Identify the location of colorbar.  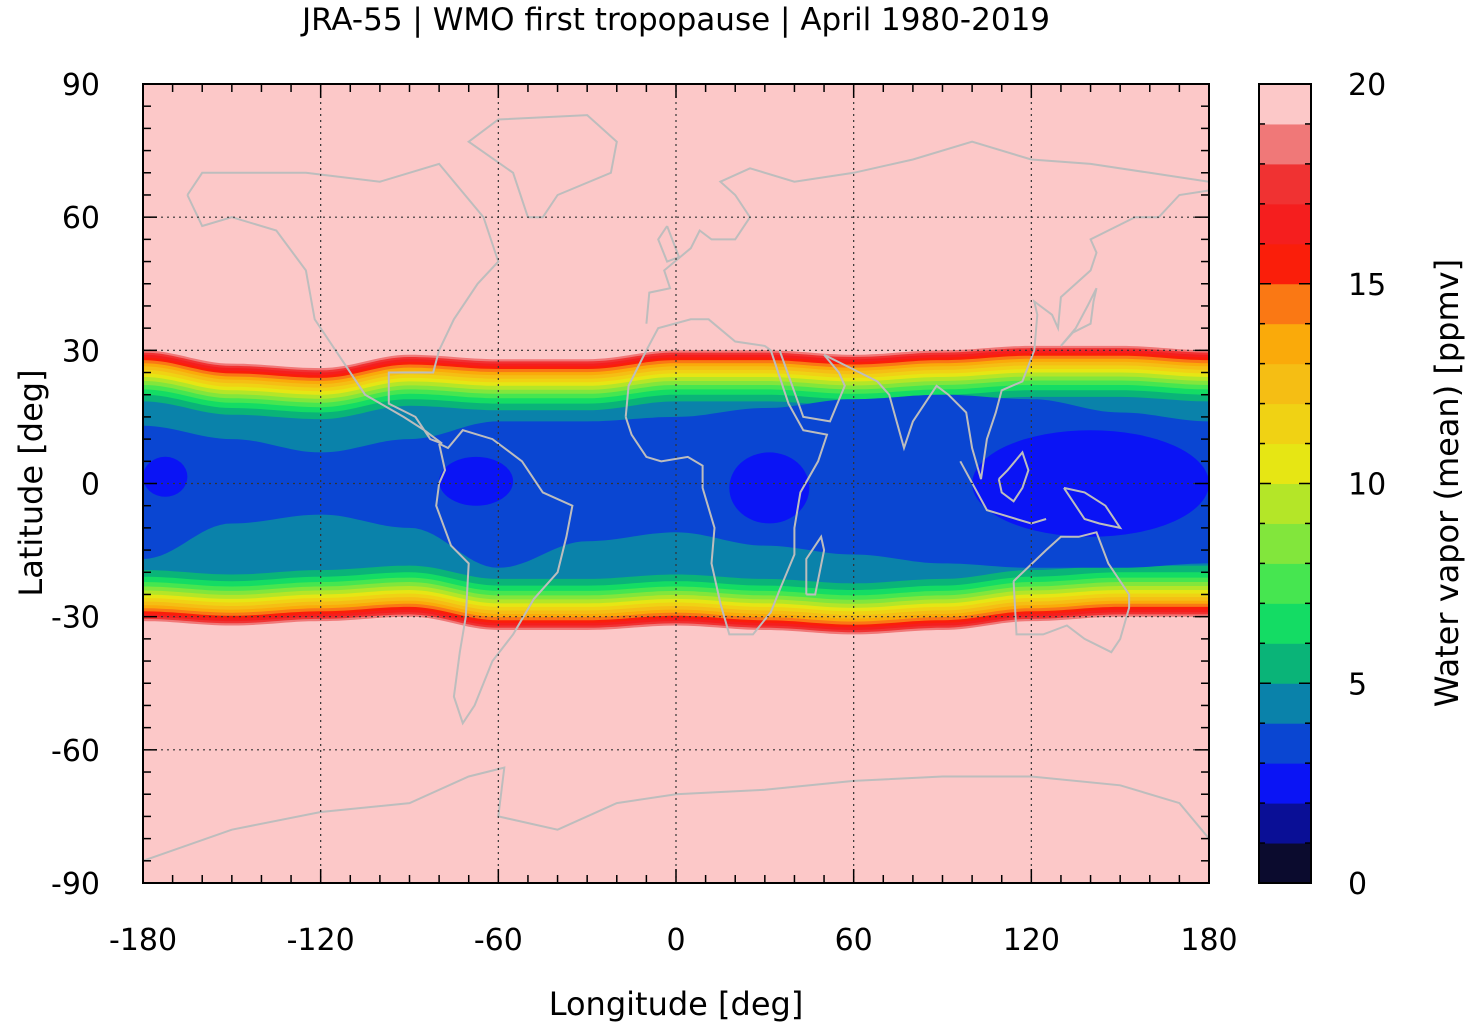
(1285, 483).